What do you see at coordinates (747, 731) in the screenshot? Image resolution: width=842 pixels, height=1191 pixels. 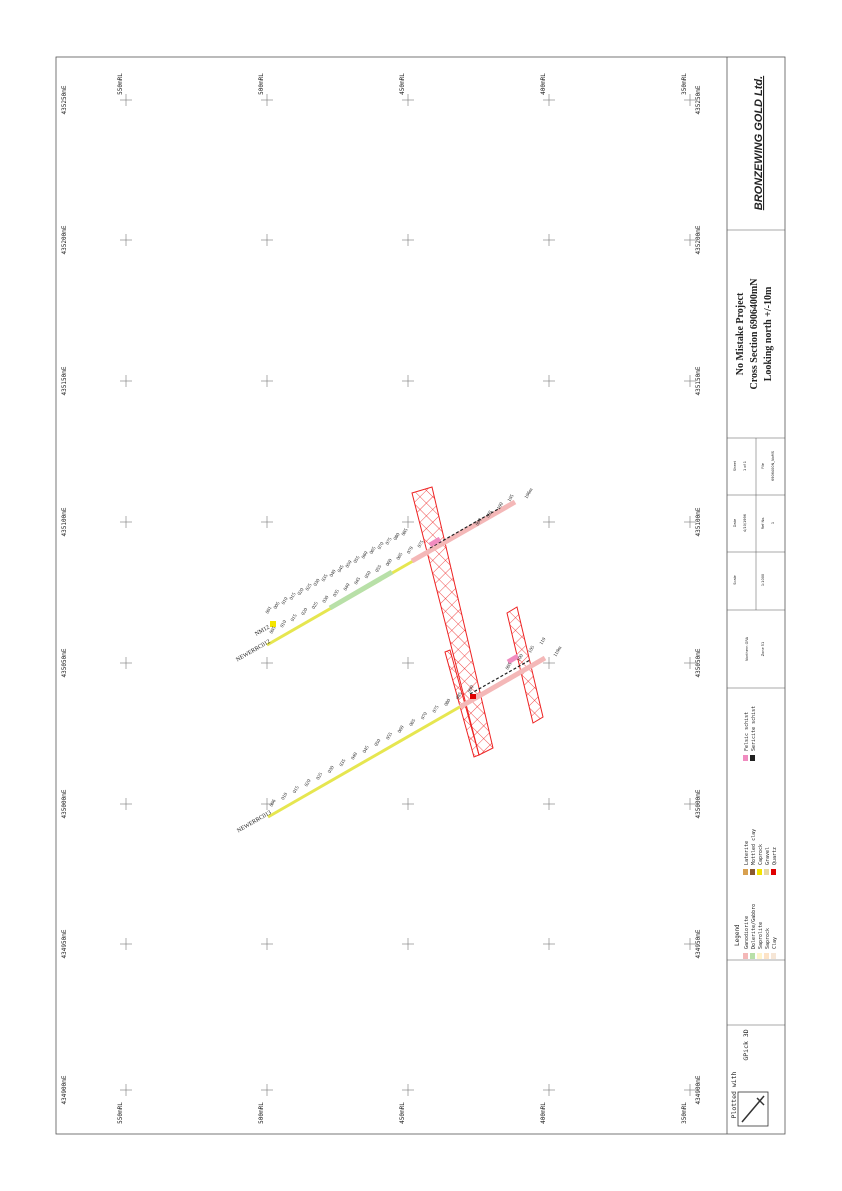 I see `legend-label: Felsic schist` at bounding box center [747, 731].